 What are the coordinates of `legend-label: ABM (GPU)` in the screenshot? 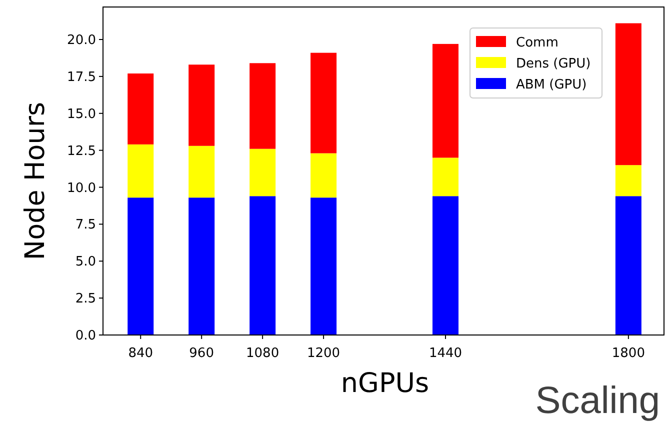 It's located at (551, 85).